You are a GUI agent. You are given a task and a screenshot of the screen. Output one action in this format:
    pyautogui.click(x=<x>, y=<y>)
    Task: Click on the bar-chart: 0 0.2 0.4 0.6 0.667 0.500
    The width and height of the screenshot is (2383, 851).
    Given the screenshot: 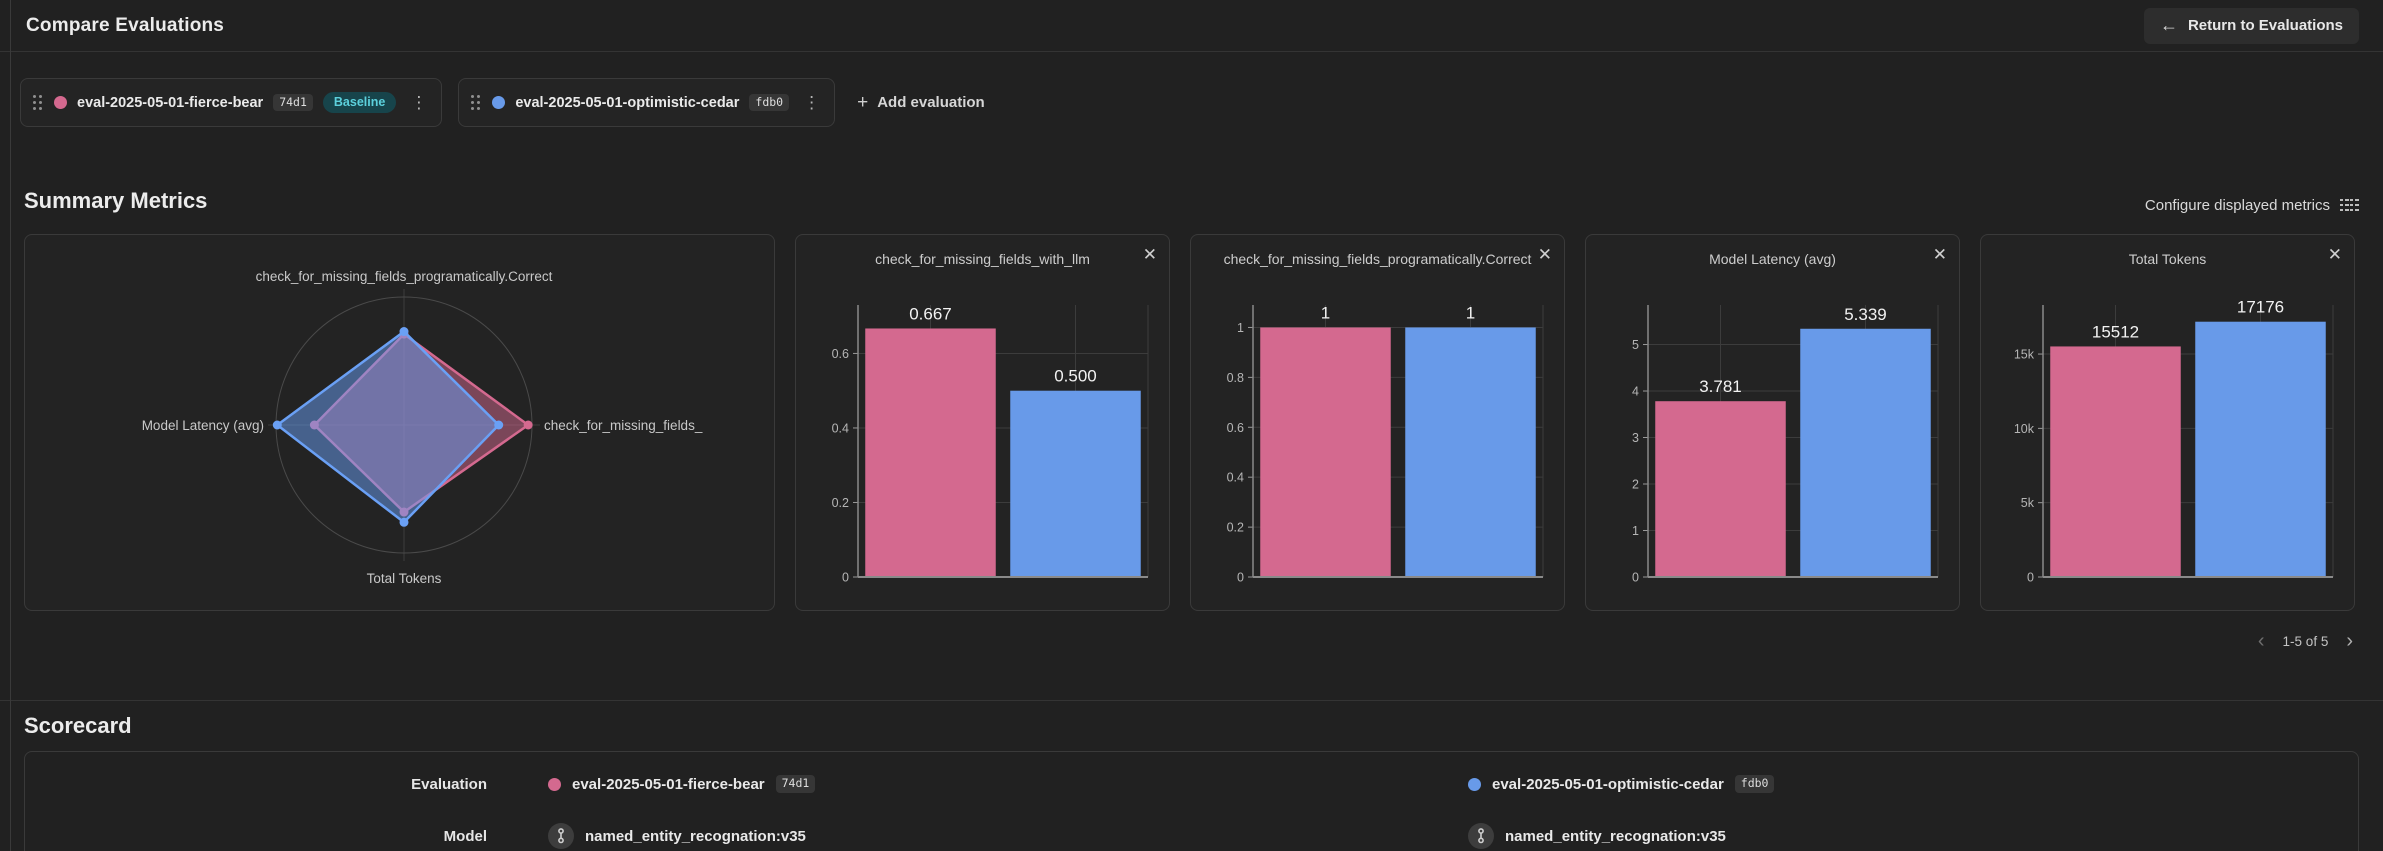 What is the action you would take?
    pyautogui.click(x=982, y=422)
    